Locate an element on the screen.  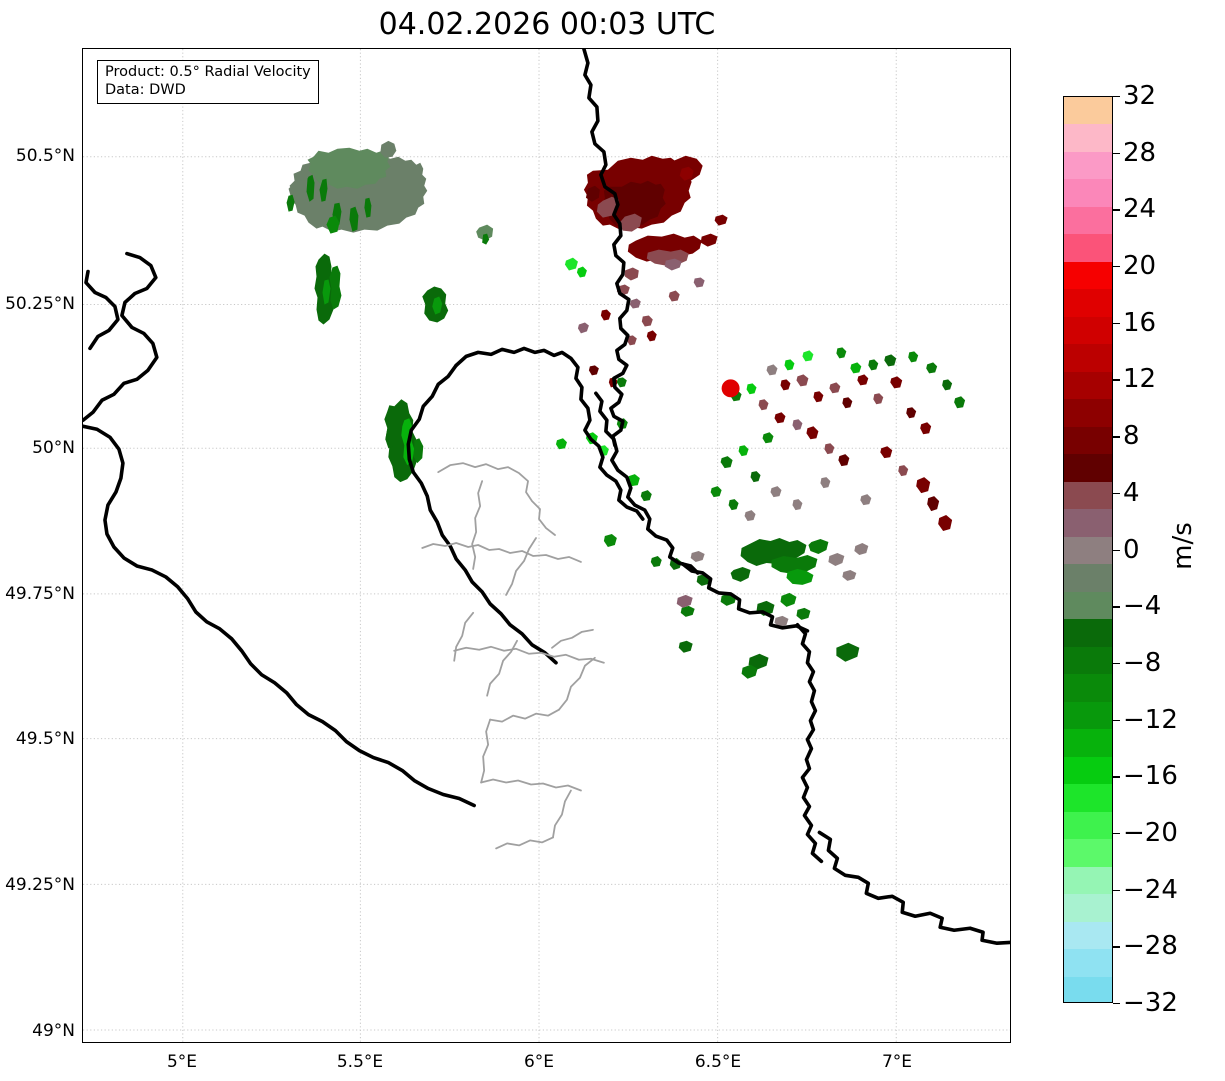
y-tick-label: 49.75°N is located at coordinates (40, 594).